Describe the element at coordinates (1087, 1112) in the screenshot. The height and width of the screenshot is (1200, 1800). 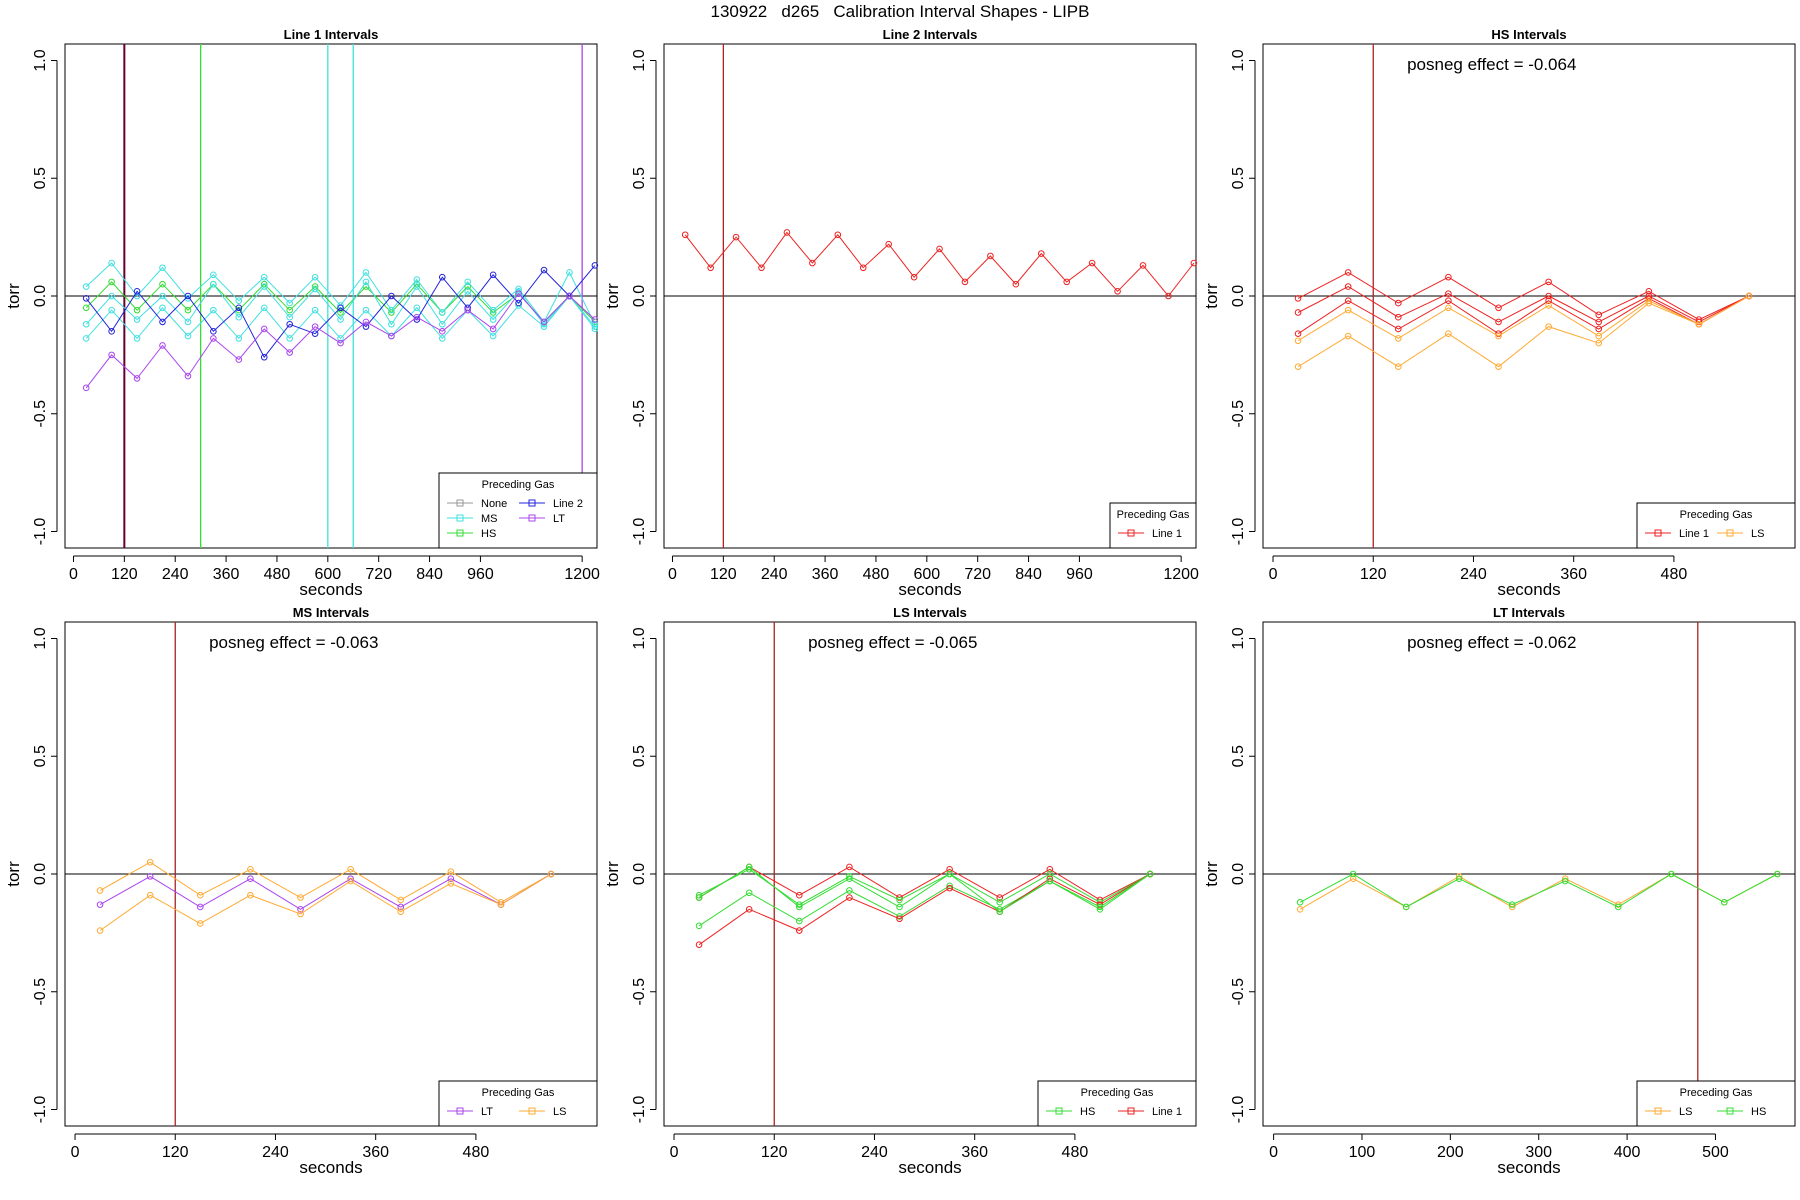
I see `legend-entry-label: HS` at that location.